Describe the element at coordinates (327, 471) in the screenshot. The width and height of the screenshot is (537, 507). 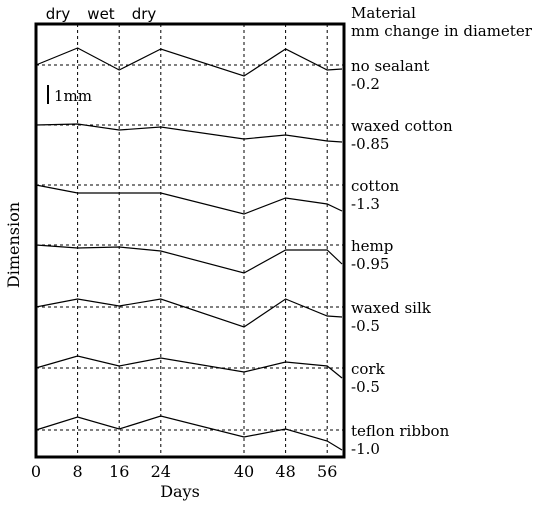
I see `x-tick-label-56: 56` at that location.